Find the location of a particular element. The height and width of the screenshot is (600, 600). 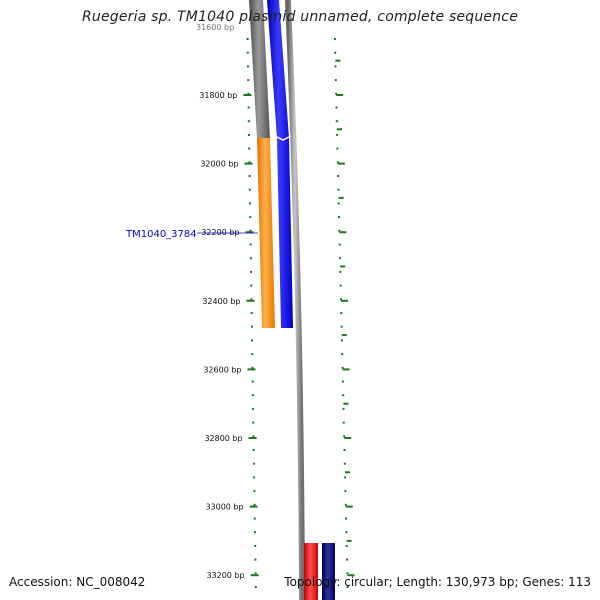

gene-red is located at coordinates (311, 571).